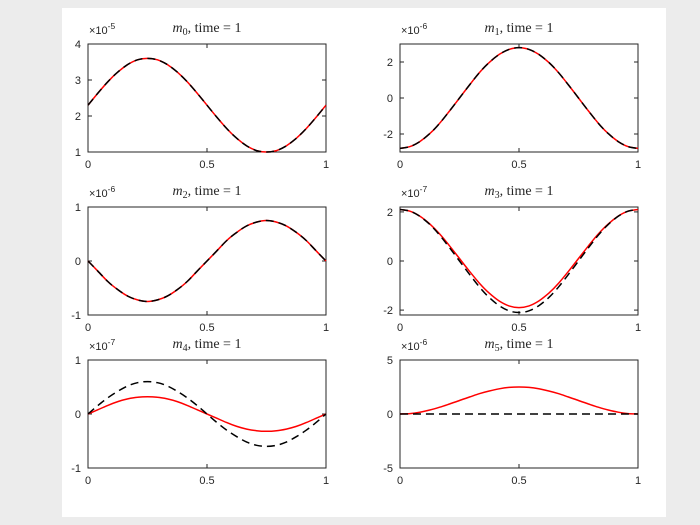 The width and height of the screenshot is (700, 525). What do you see at coordinates (388, 469) in the screenshot?
I see `y-tick-label: -5` at bounding box center [388, 469].